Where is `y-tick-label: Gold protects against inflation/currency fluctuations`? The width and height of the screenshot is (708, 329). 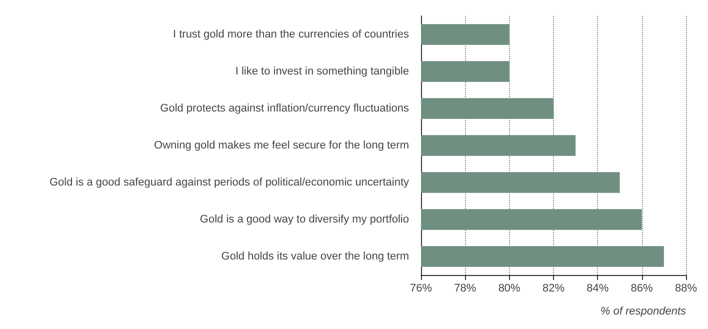
y-tick-label: Gold protects against inflation/currency fluctuations is located at coordinates (285, 108).